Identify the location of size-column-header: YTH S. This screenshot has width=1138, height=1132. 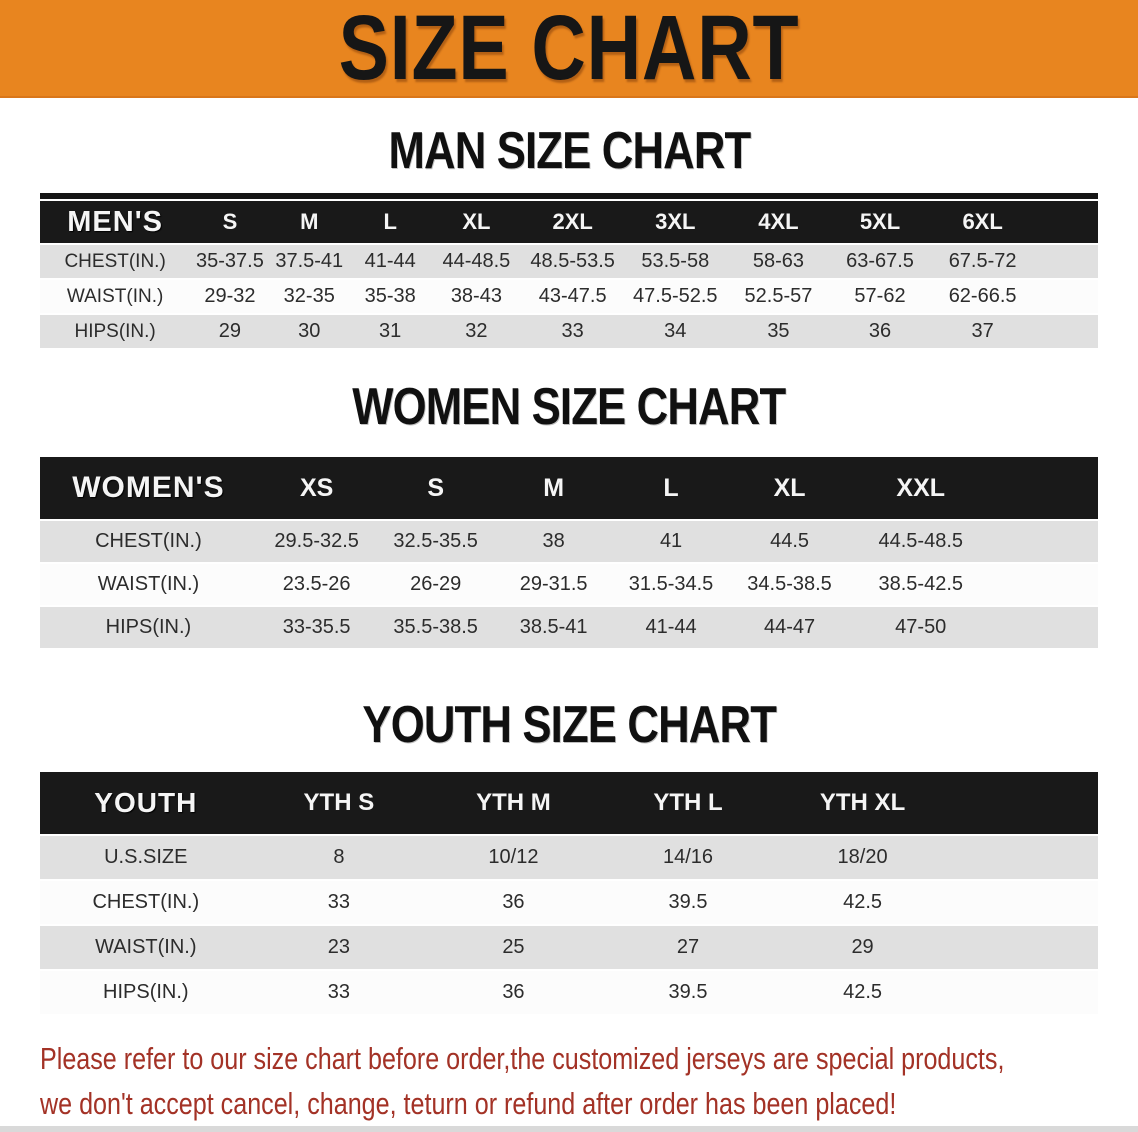
(339, 803).